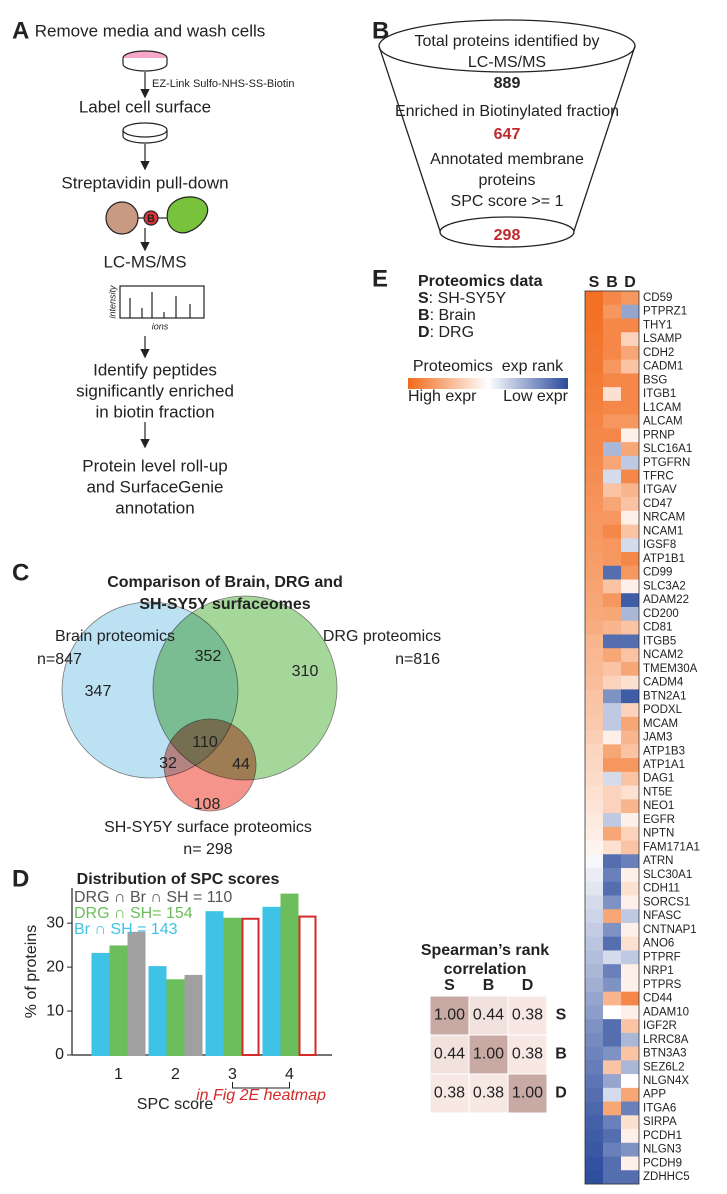  Describe the element at coordinates (133, 913) in the screenshot. I see `legend-label: DRG ∩ SH= 154` at that location.